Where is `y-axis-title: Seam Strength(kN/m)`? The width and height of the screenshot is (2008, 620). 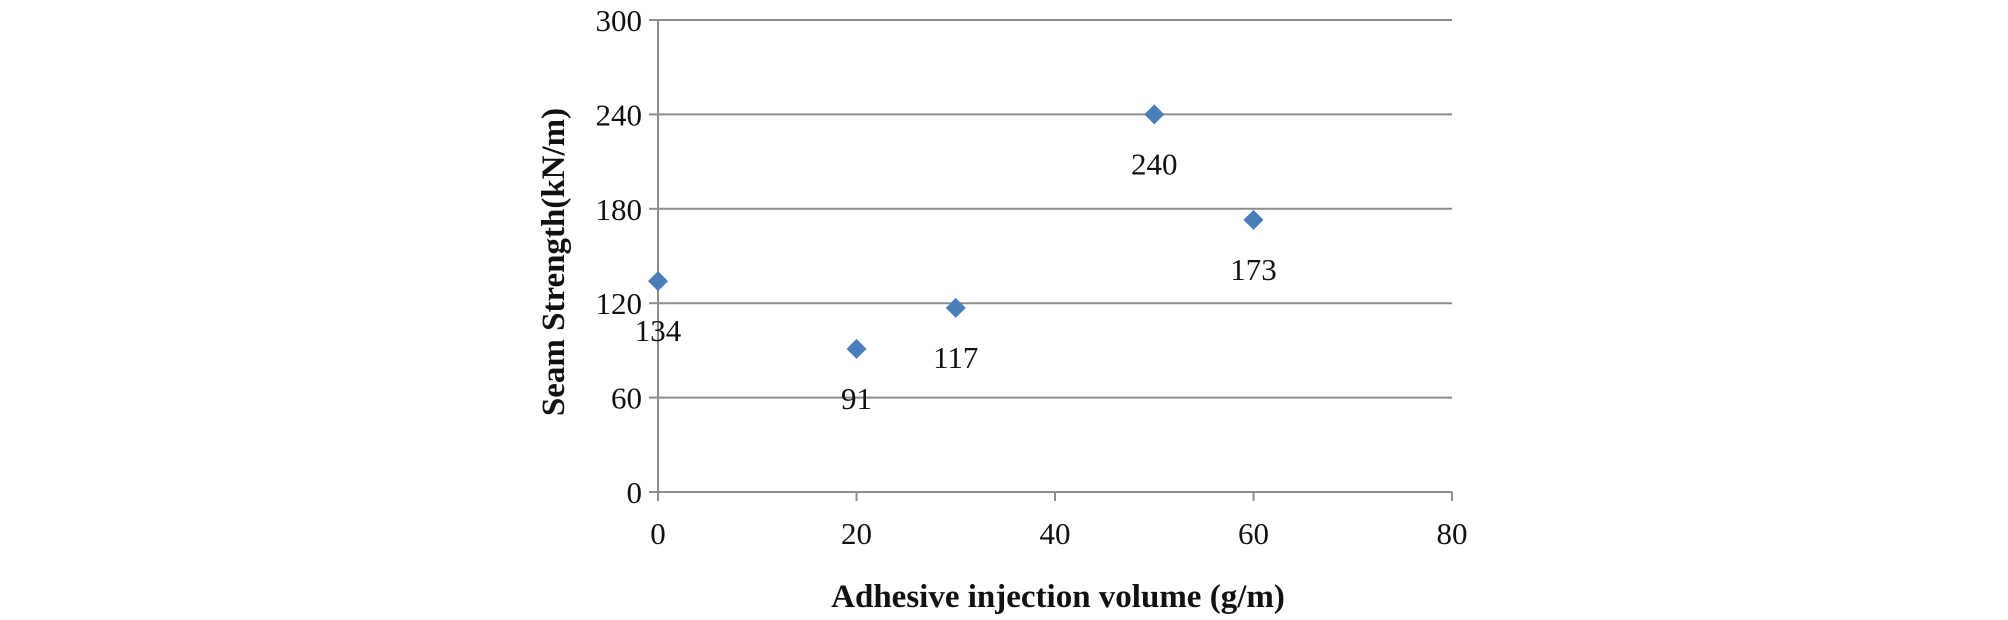
y-axis-title: Seam Strength(kN/m) is located at coordinates (554, 262).